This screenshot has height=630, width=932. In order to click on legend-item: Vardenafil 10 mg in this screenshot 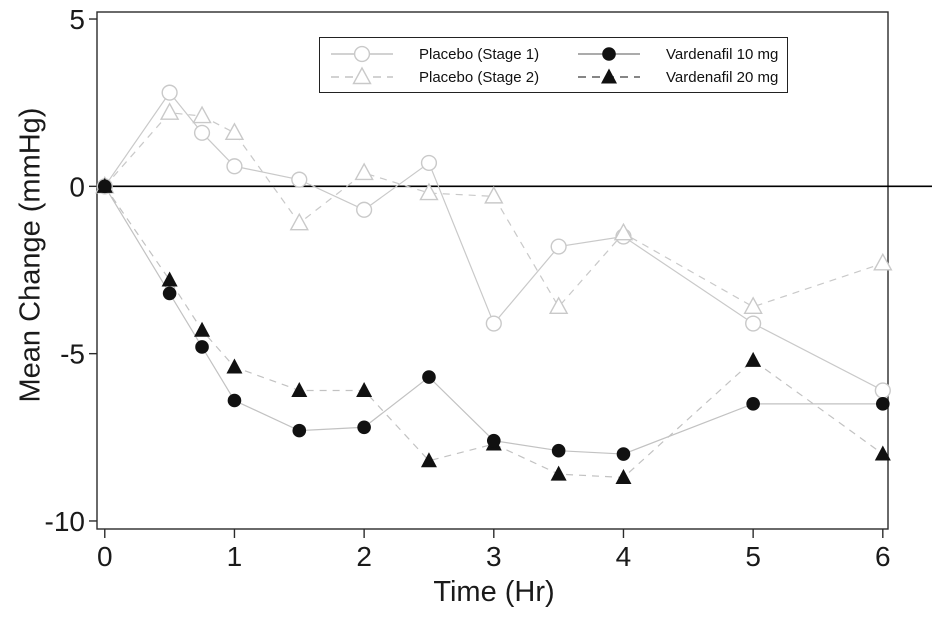, I will do `click(677, 54)`.